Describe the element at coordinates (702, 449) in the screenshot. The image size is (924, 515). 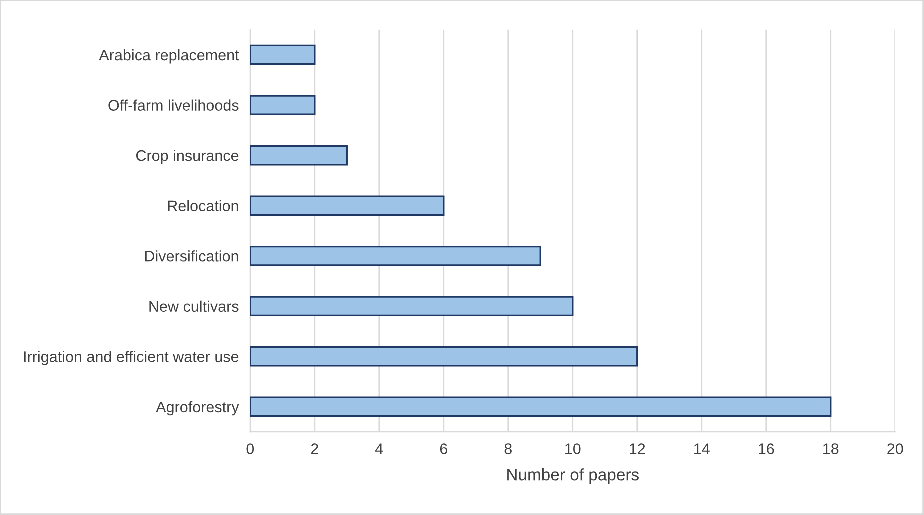
I see `x-tick-label: 14` at that location.